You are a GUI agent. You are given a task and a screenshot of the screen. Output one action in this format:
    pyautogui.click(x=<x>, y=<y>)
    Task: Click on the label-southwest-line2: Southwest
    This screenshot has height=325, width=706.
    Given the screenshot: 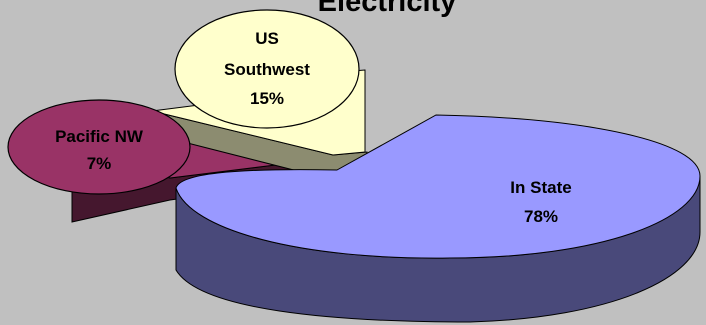 What is the action you would take?
    pyautogui.click(x=267, y=69)
    